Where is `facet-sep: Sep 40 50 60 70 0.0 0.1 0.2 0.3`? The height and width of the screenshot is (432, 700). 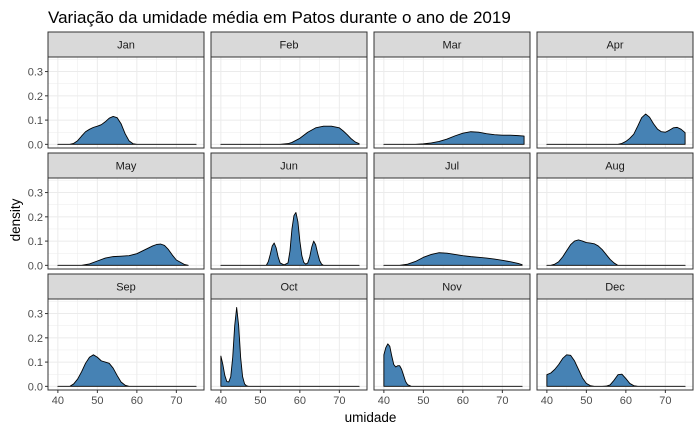
facet-sep: Sep 40 50 60 70 0.0 0.1 0.2 0.3 is located at coordinates (116, 340).